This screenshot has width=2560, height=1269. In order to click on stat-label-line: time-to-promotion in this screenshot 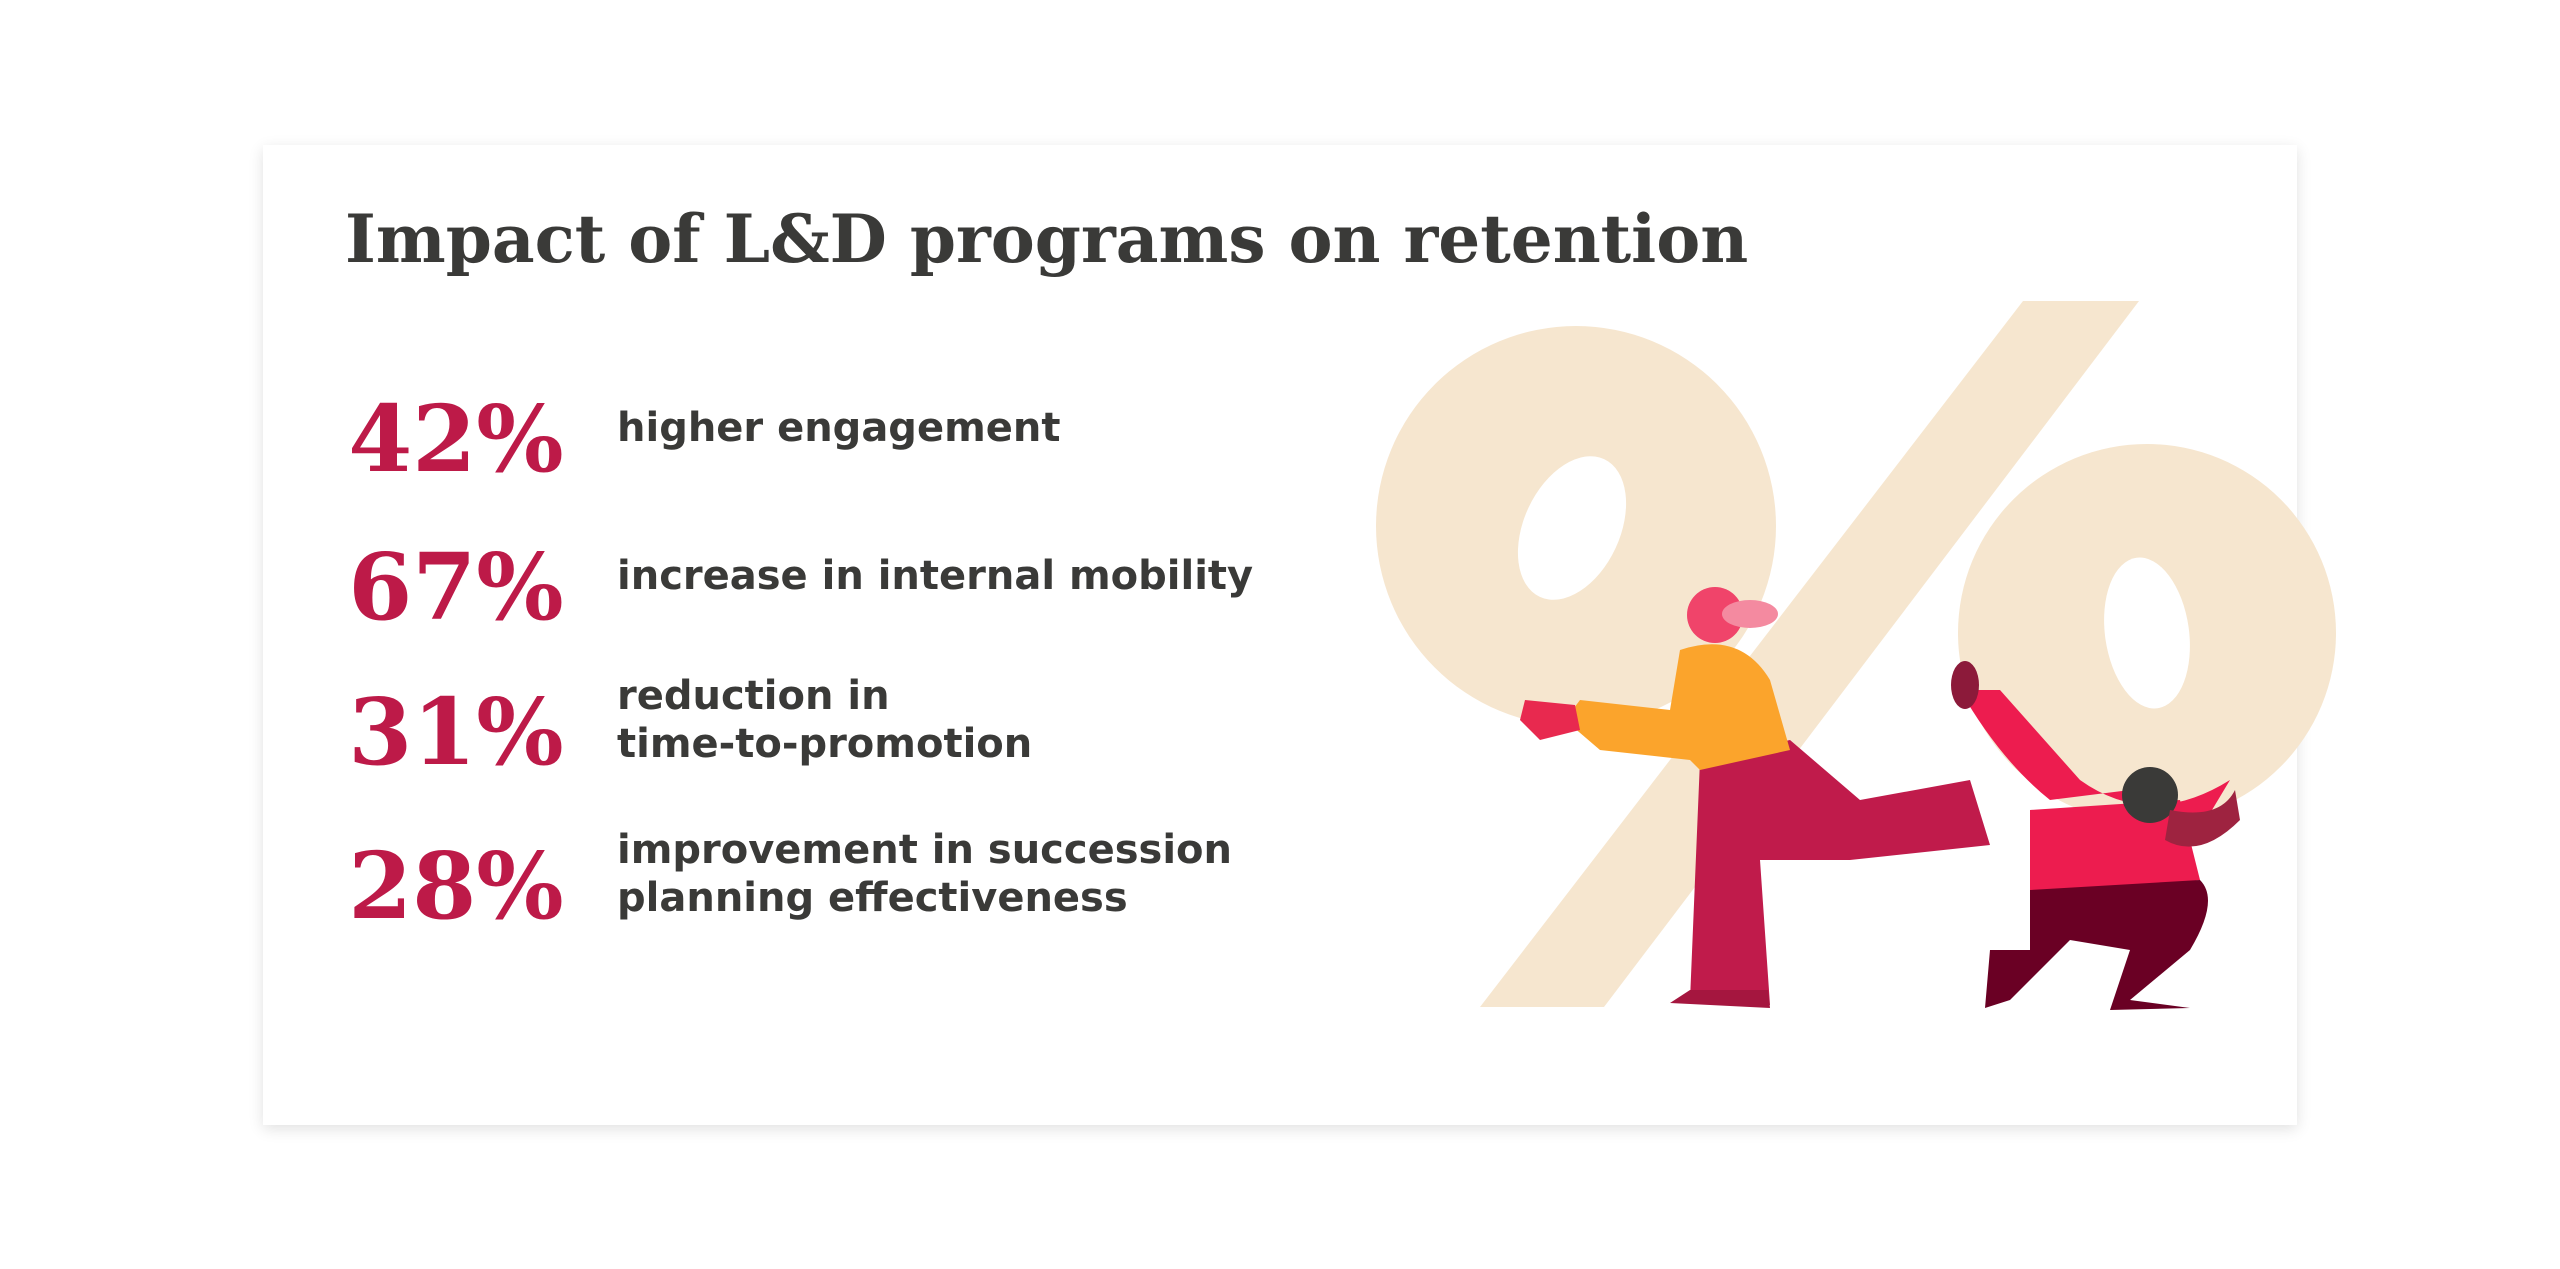, I will do `click(825, 744)`.